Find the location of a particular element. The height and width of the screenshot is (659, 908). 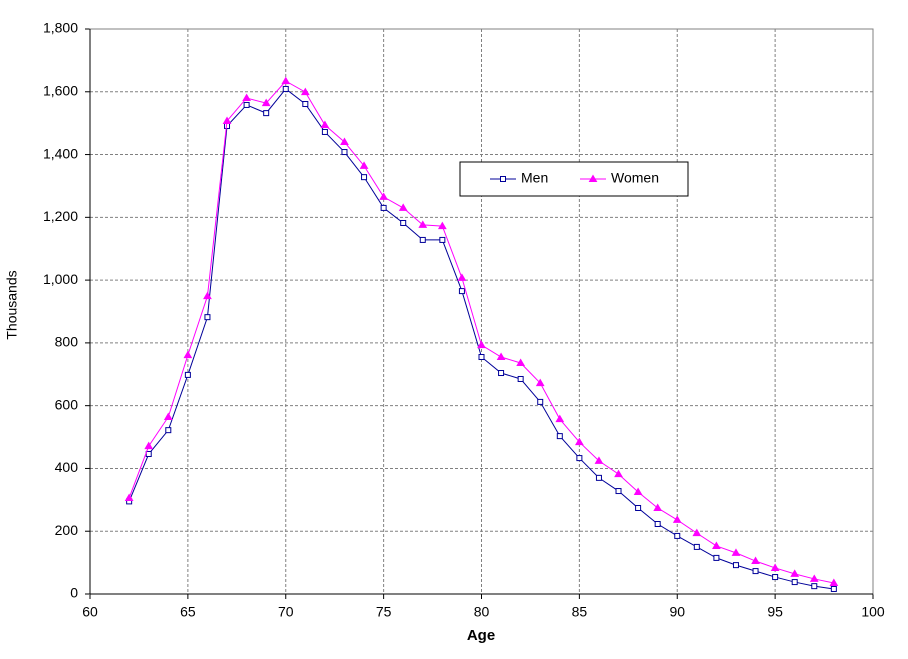

legend-label: Men is located at coordinates (534, 178).